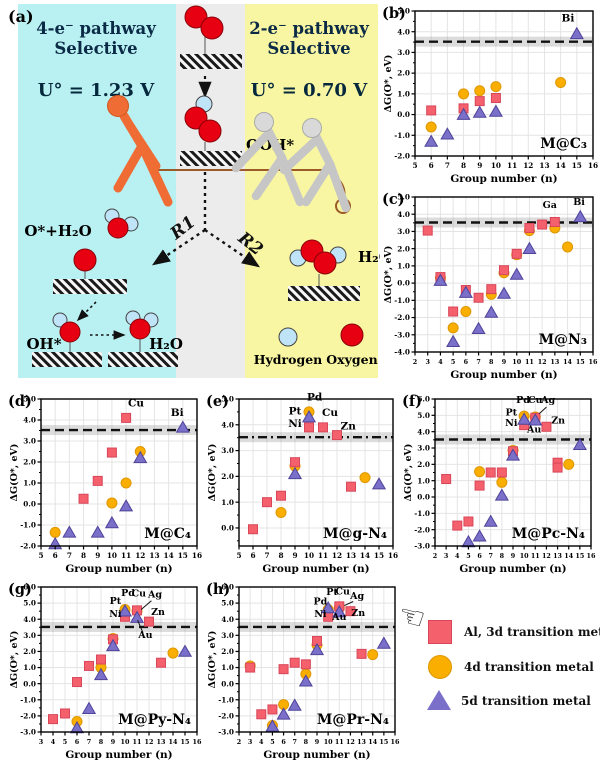  What do you see at coordinates (43, 344) in the screenshot?
I see `oh-label: OH*` at bounding box center [43, 344].